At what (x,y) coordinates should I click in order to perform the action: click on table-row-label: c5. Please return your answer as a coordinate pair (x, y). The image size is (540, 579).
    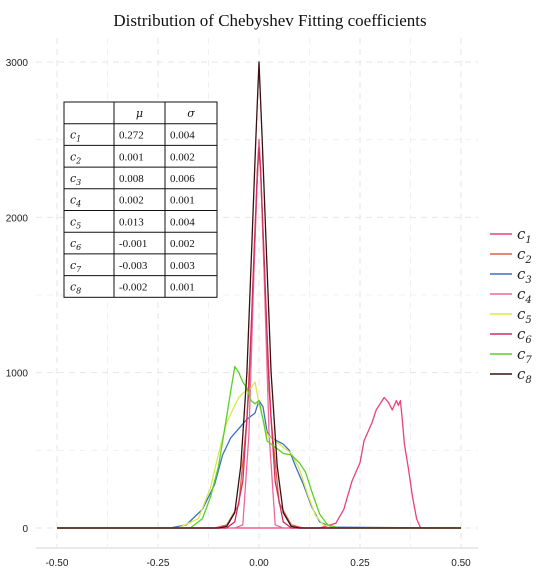
    Looking at the image, I should click on (75, 222).